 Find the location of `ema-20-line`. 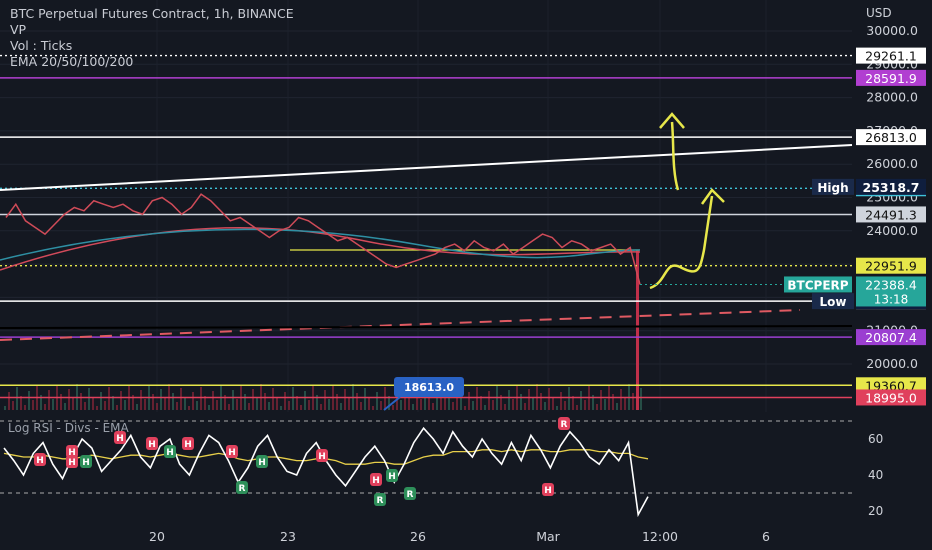

ema-20-line is located at coordinates (320, 249).